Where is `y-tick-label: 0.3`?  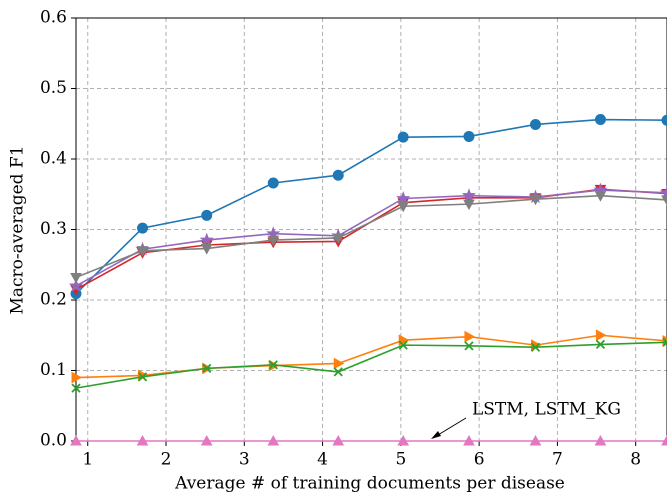 y-tick-label: 0.3 is located at coordinates (53, 229).